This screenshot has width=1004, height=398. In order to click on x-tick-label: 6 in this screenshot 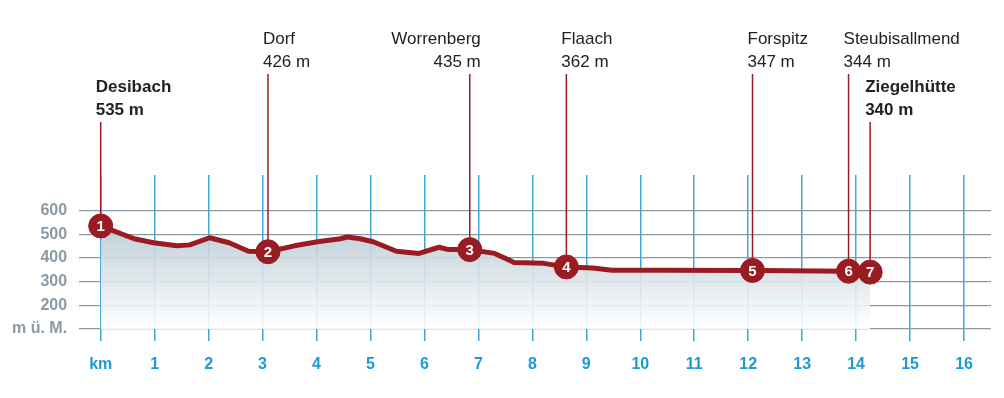, I will do `click(424, 363)`.